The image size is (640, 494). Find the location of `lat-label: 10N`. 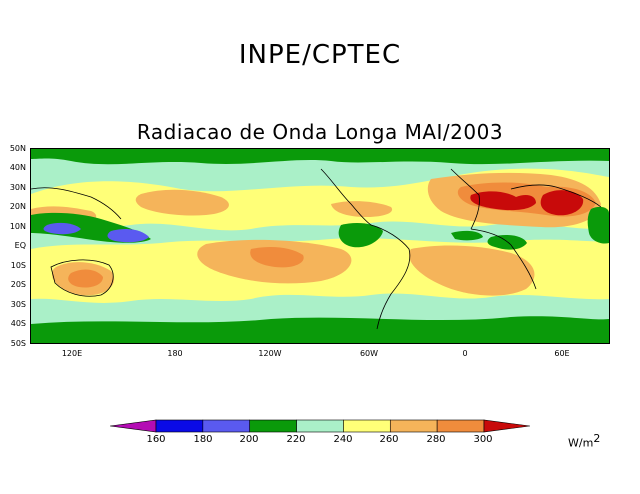

lat-label: 10N is located at coordinates (17, 226).